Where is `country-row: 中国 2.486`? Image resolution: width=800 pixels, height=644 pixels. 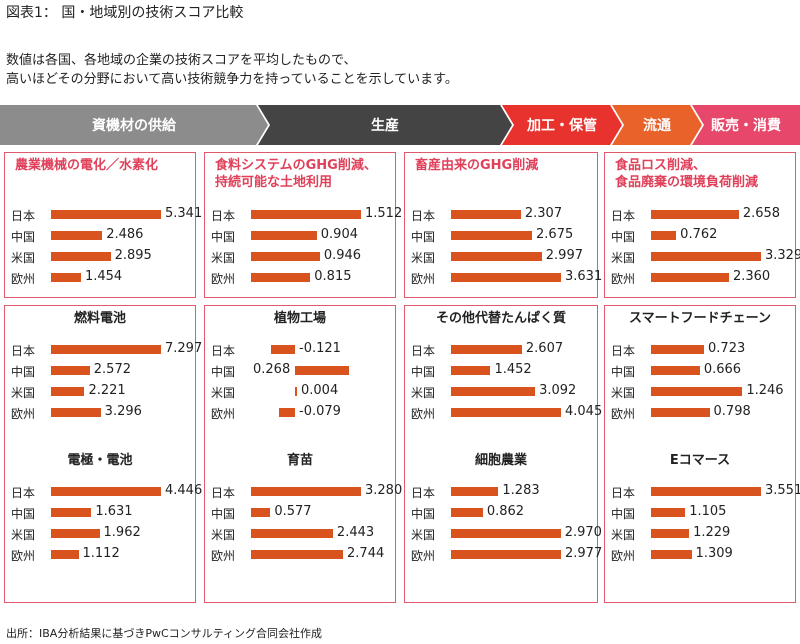 country-row: 中国 2.486 is located at coordinates (100, 236).